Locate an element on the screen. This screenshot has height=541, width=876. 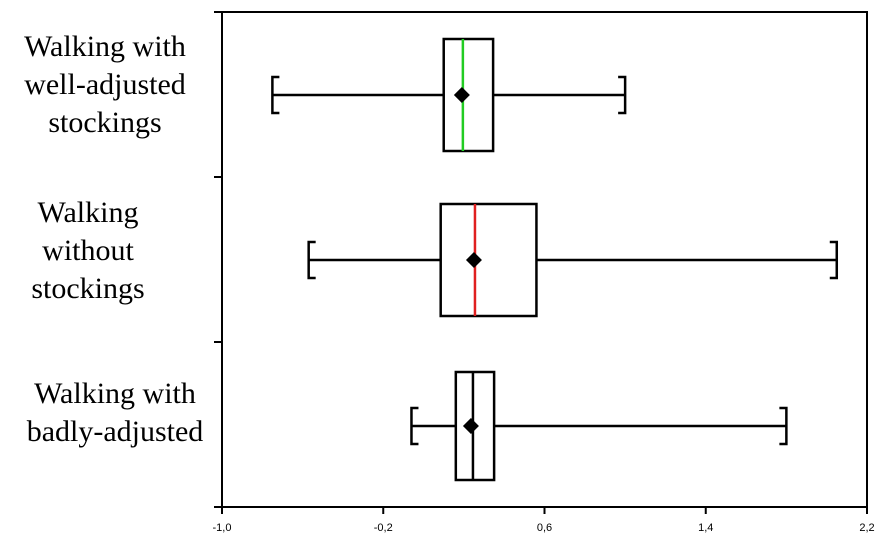
x-tick-label: 0,6 is located at coordinates (544, 528).